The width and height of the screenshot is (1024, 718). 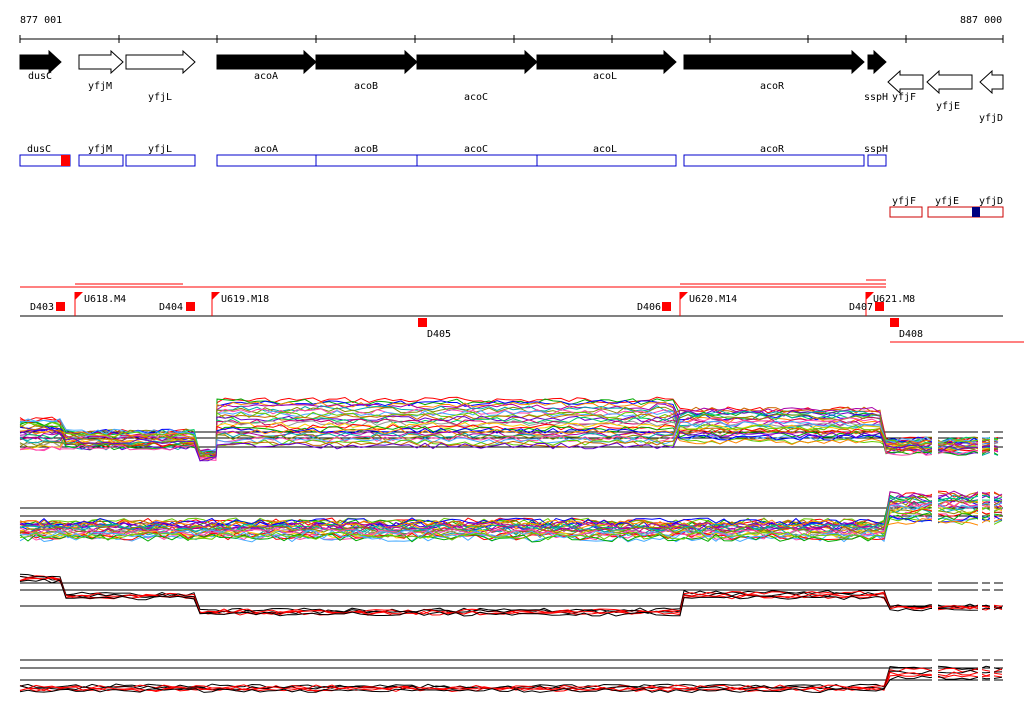 I want to click on gene-box-label-dusC: dusC, so click(x=39, y=149).